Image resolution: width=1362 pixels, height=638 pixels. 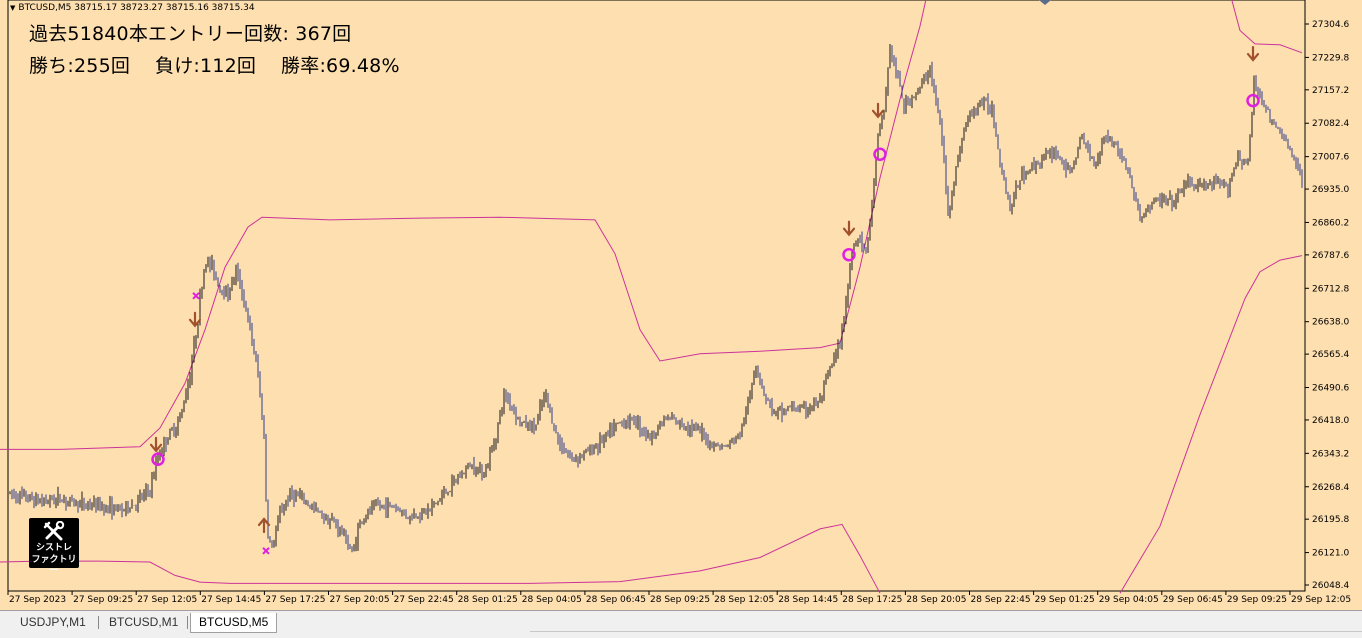 I want to click on time-tick-label: 27 Sep 17:25, so click(x=295, y=600).